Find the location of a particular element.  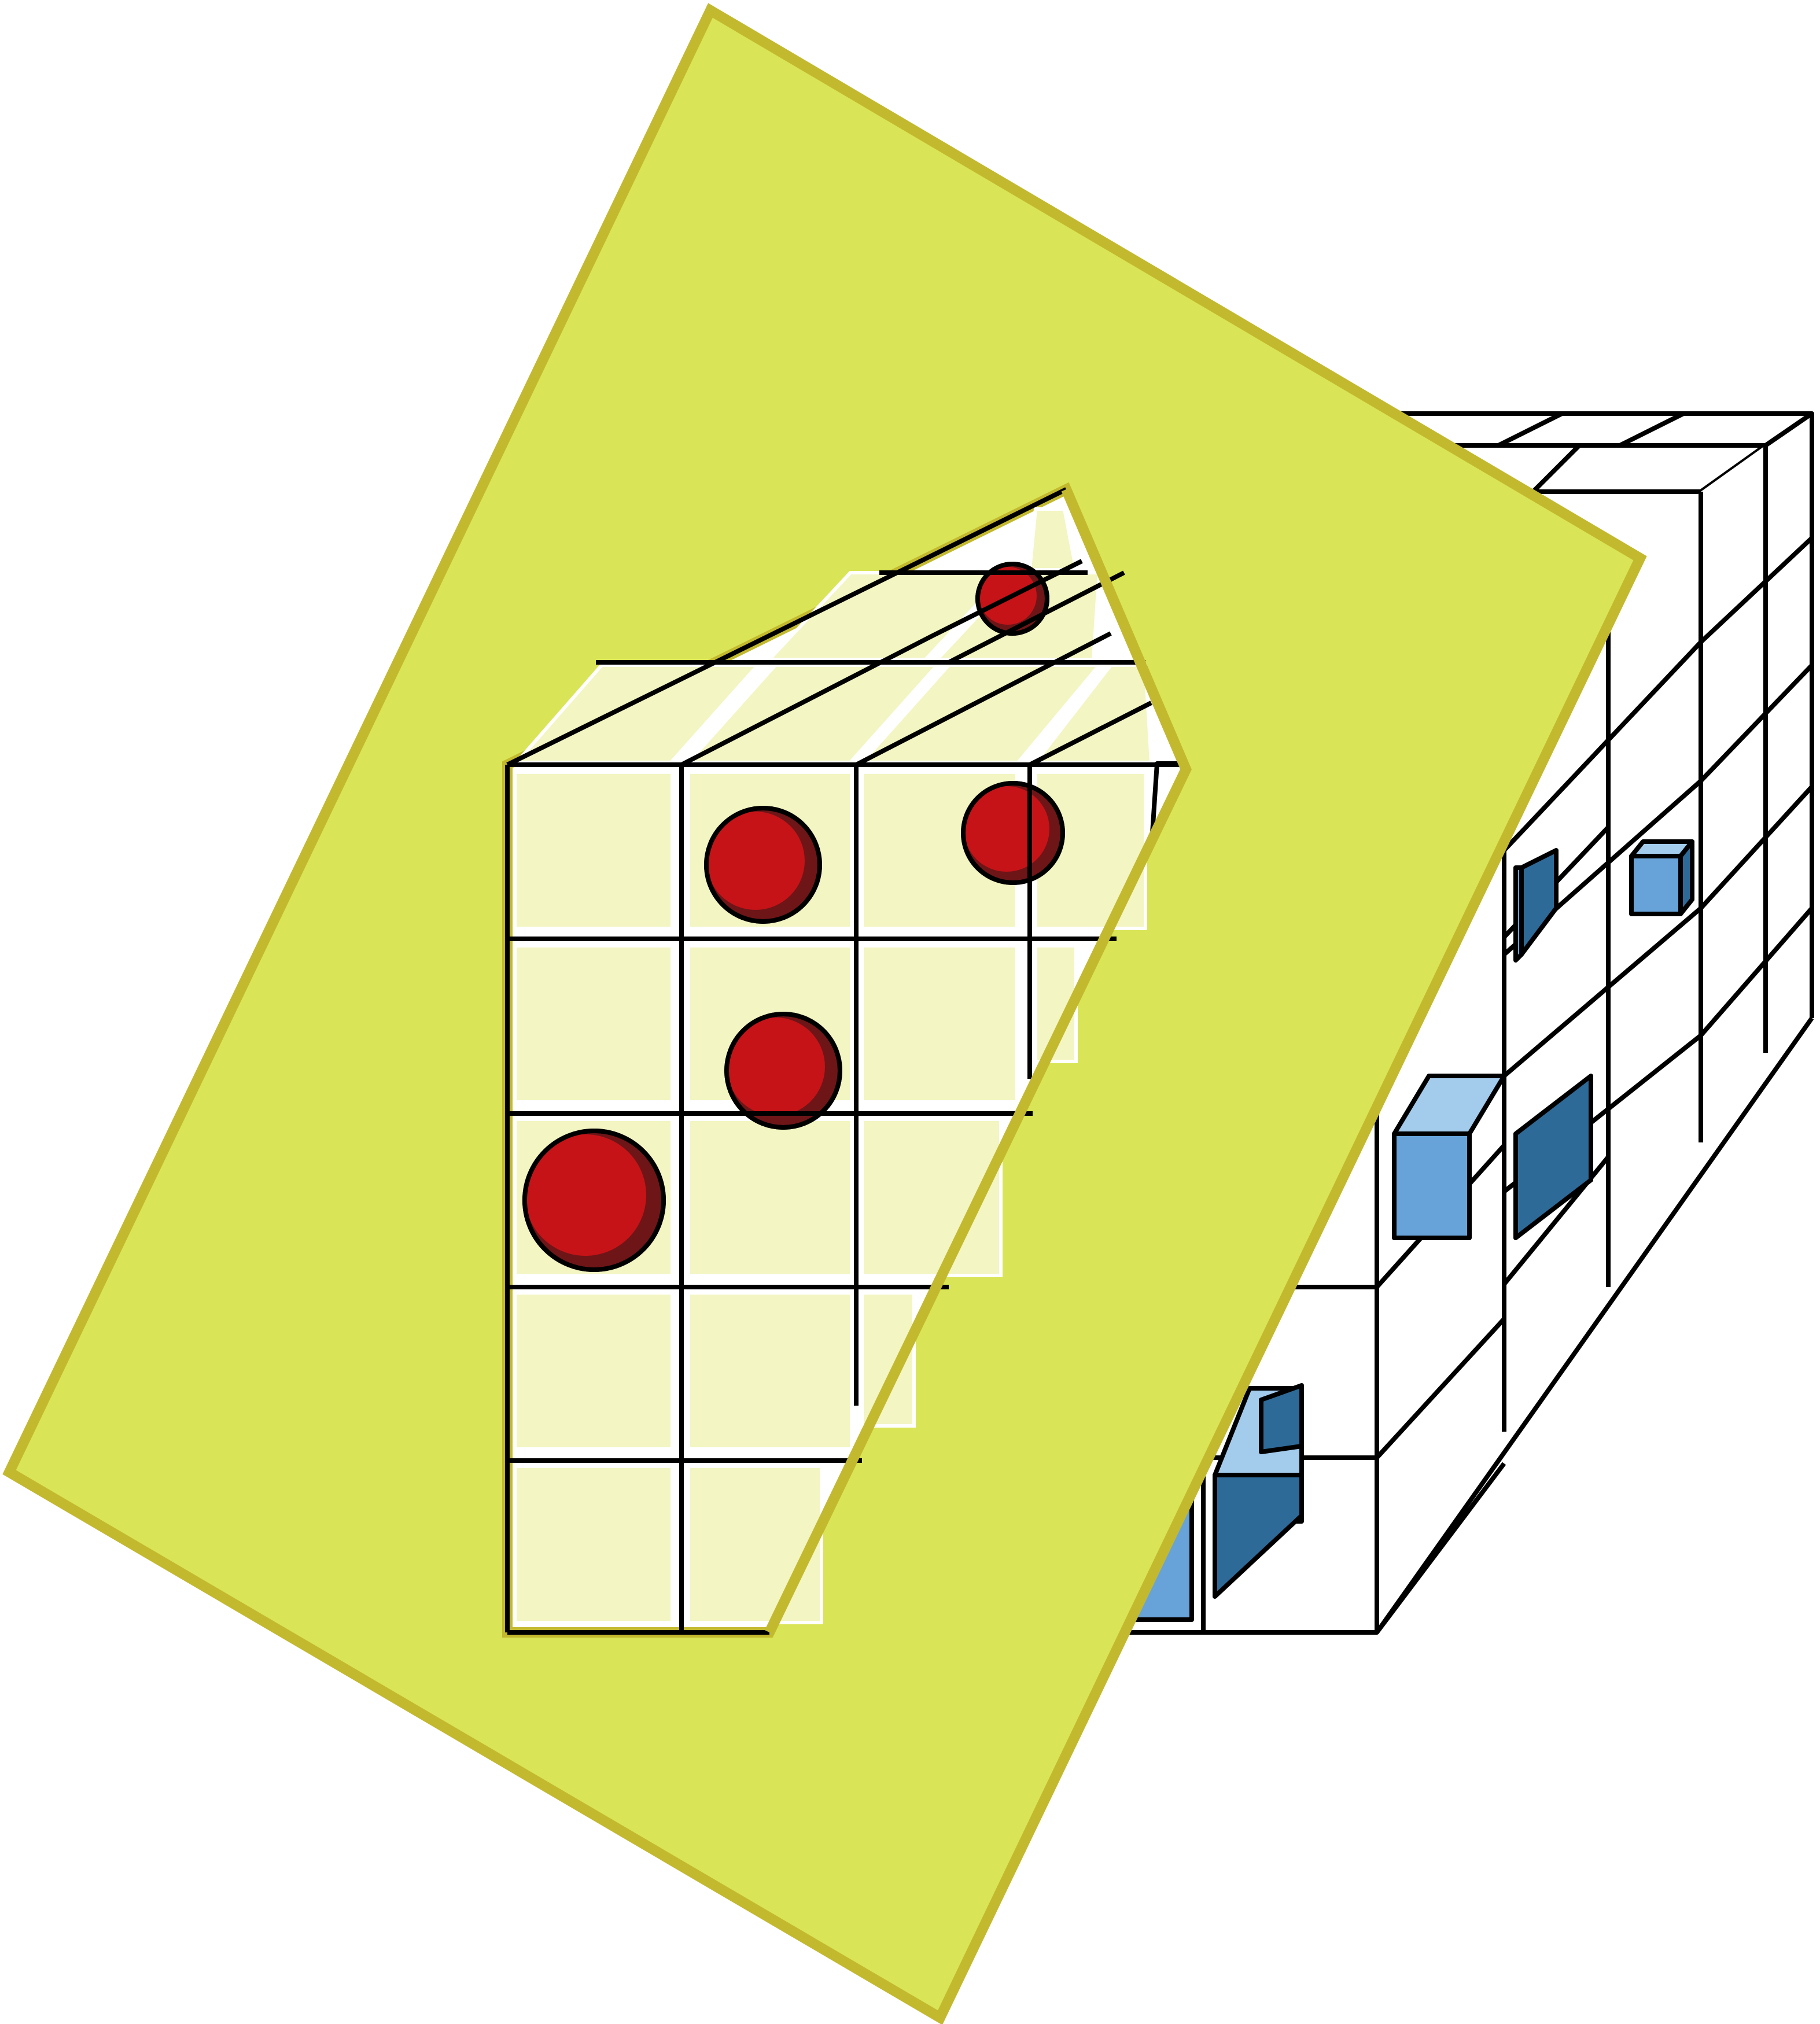

cutout-edge is located at coordinates (978, 1061).